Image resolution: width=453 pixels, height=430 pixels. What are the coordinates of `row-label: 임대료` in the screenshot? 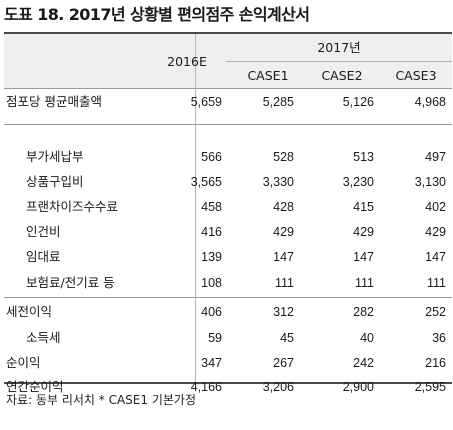 It's located at (43, 256).